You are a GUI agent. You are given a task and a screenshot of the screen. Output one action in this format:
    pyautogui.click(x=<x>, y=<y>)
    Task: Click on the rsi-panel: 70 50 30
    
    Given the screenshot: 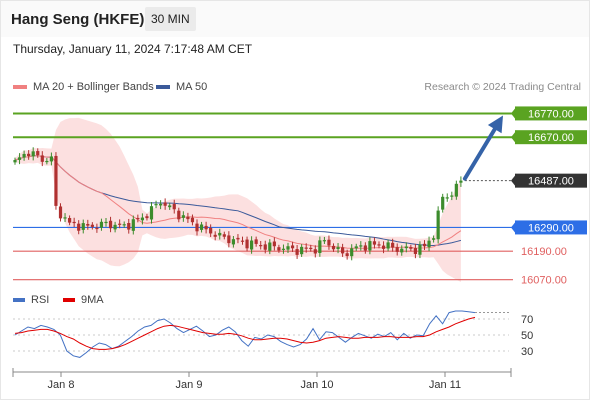 What is the action you would take?
    pyautogui.click(x=273, y=334)
    